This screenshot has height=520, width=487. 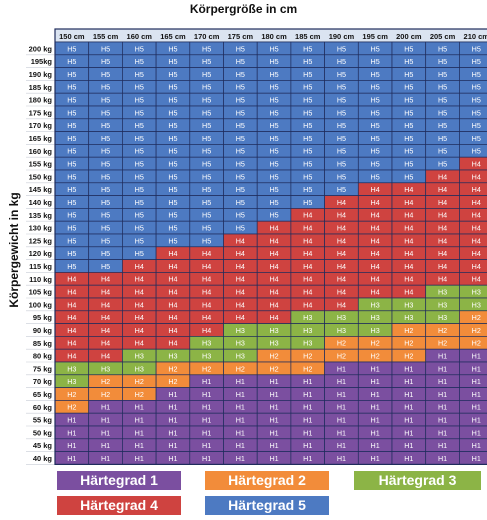 I want to click on column-header-label: 205 cm, so click(x=443, y=36).